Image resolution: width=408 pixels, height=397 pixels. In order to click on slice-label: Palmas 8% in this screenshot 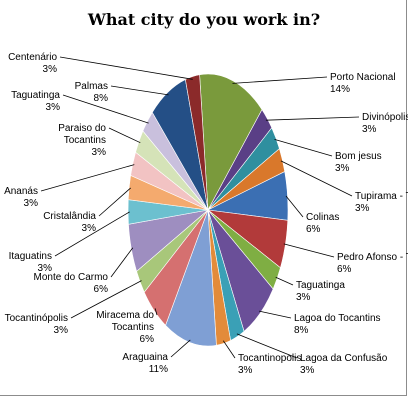, I will do `click(91, 92)`.